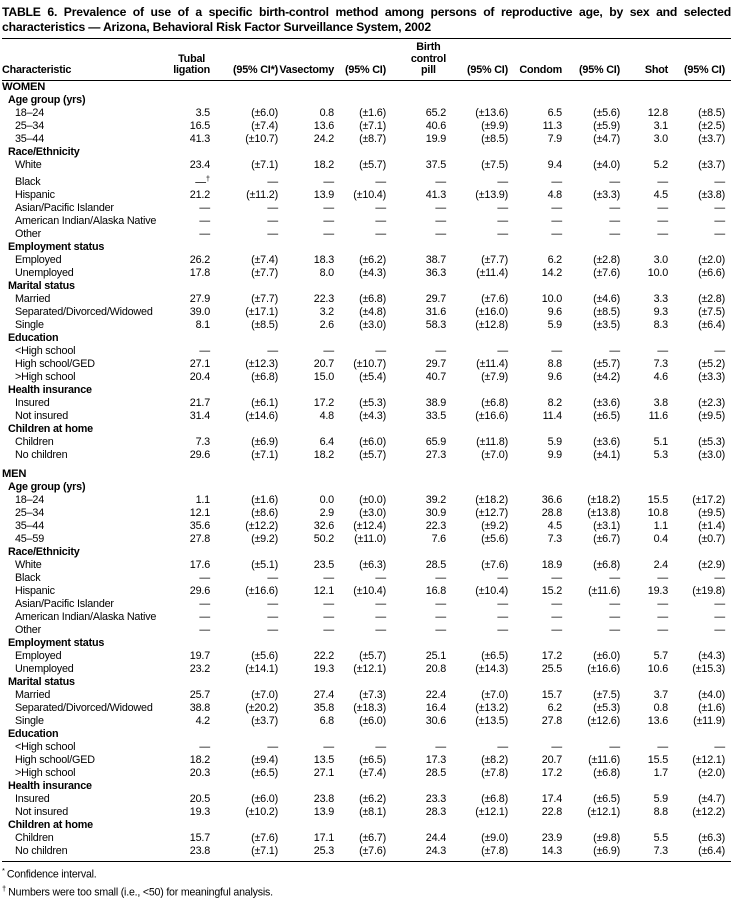 Image resolution: width=731 pixels, height=900 pixels. What do you see at coordinates (661, 851) in the screenshot?
I see `value-cell: 7.3` at bounding box center [661, 851].